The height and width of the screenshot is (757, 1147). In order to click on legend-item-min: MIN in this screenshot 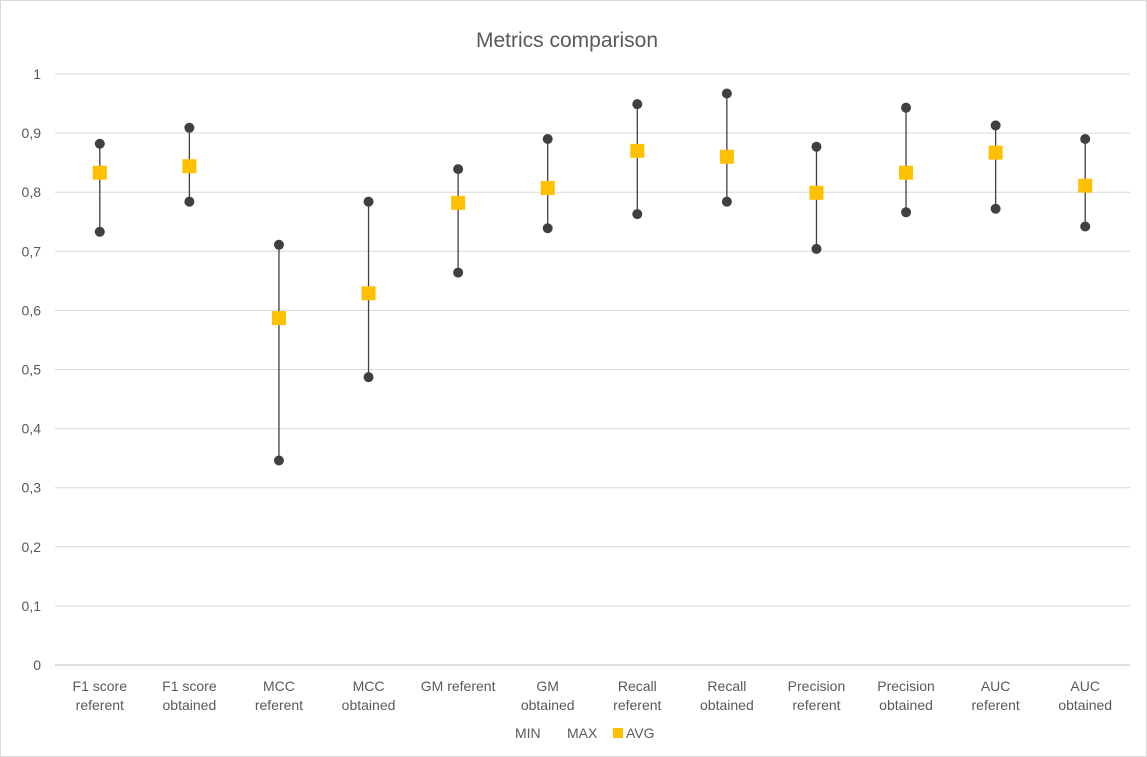, I will do `click(528, 733)`.